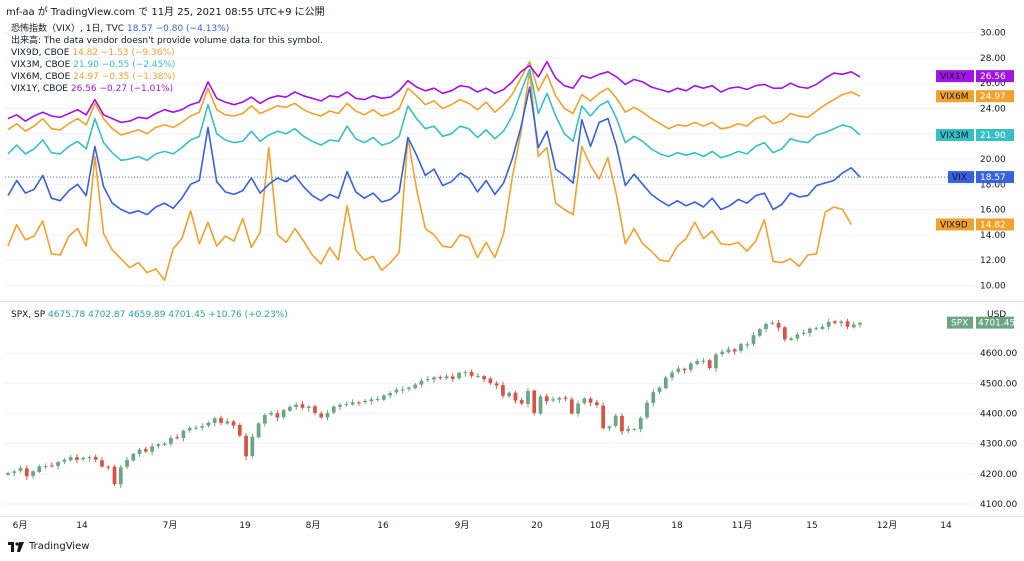 The height and width of the screenshot is (561, 1024). Describe the element at coordinates (92, 89) in the screenshot. I see `legend-row-vix1y: VIX1Y, CBOE 26.56 −0.27 (−1.01%)` at that location.